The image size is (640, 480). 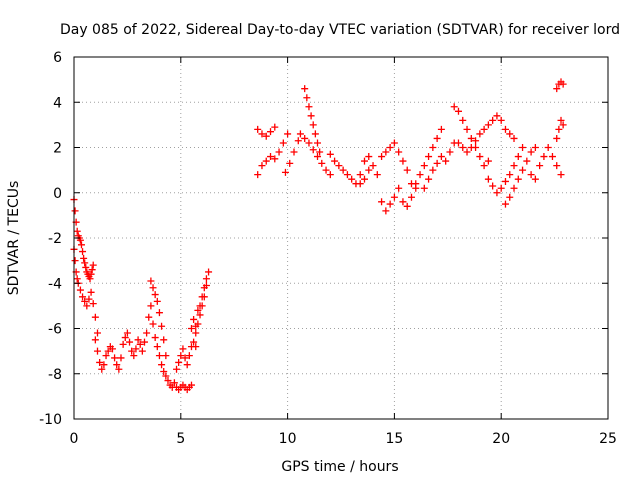 I want to click on x-tick-label: 5, so click(x=180, y=439).